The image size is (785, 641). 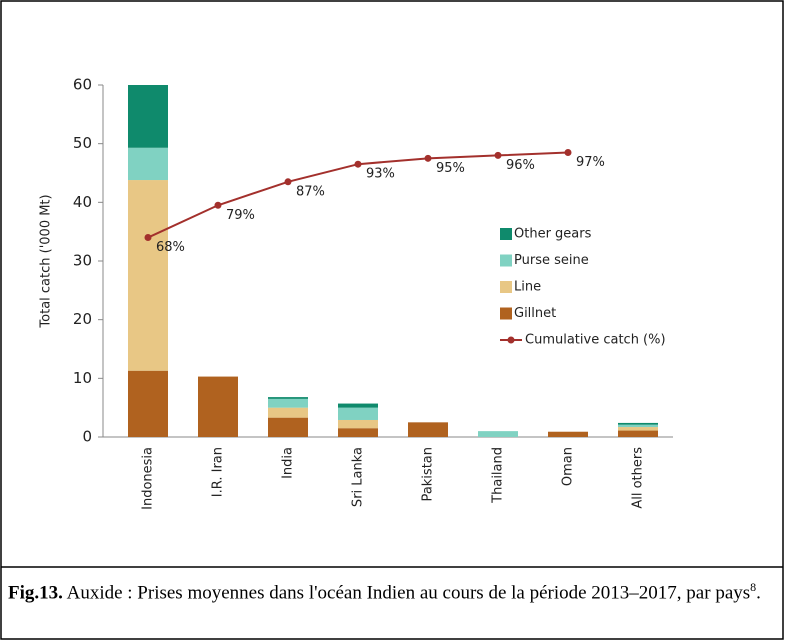 What do you see at coordinates (358, 477) in the screenshot?
I see `x-tick-label: Sri Lanka` at bounding box center [358, 477].